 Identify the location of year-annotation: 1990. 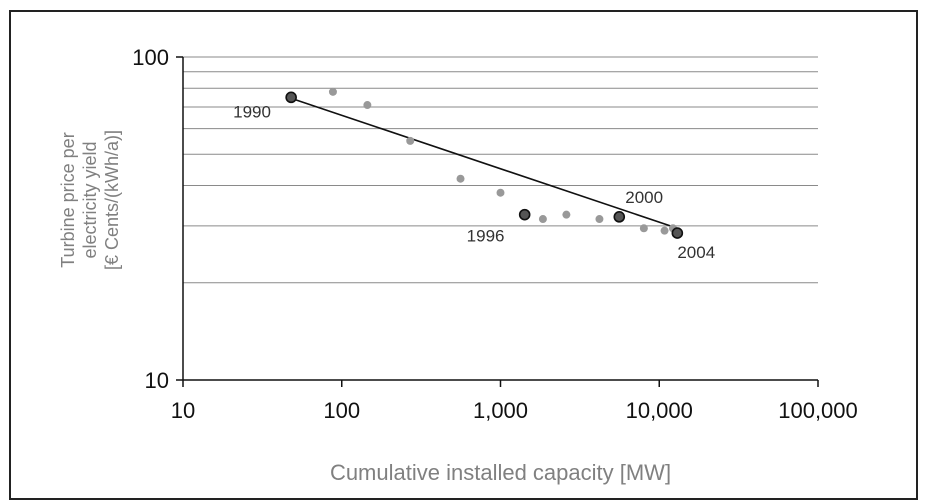
(252, 111).